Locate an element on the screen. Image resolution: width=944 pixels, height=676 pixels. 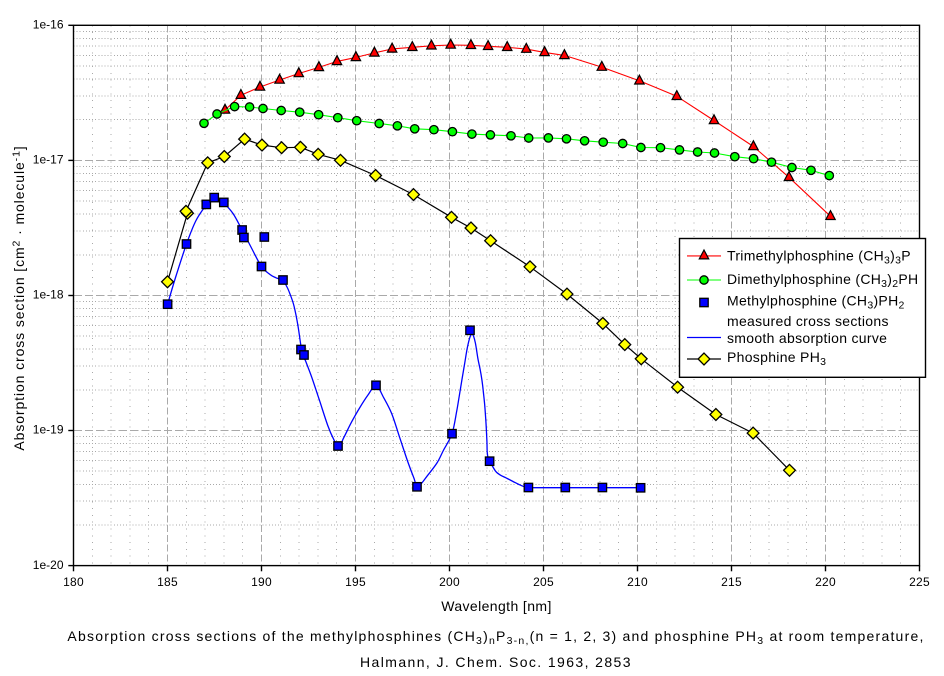
svg-text: 1e-20 is located at coordinates (48, 565).